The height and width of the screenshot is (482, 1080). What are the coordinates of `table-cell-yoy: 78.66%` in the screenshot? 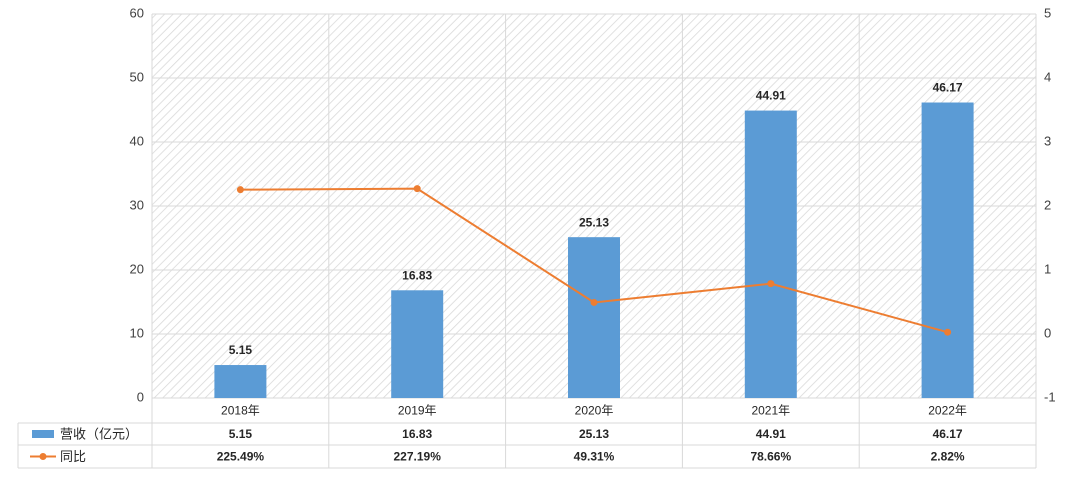 It's located at (770, 457).